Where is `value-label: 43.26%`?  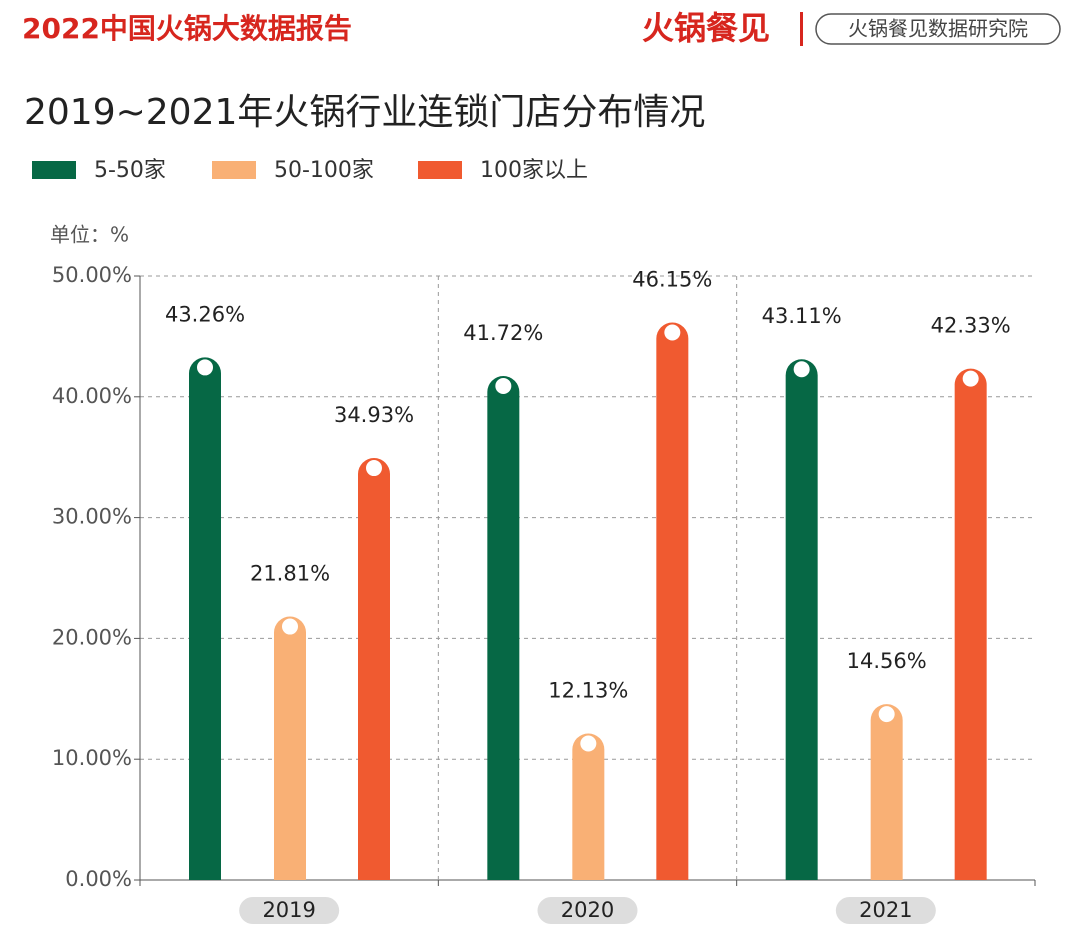
value-label: 43.26% is located at coordinates (205, 314).